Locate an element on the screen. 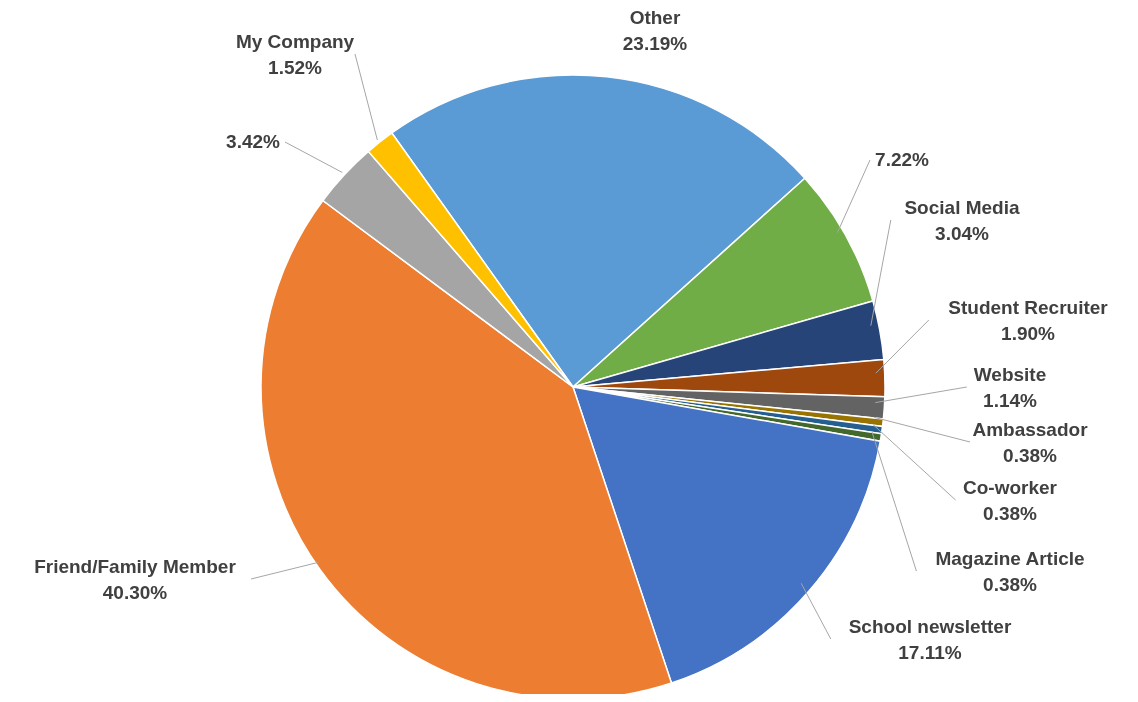 This screenshot has width=1138, height=702. slice-label: Co-worker is located at coordinates (1010, 487).